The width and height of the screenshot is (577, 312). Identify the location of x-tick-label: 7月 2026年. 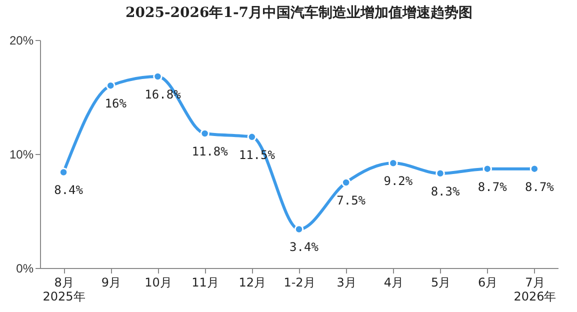
(535, 290).